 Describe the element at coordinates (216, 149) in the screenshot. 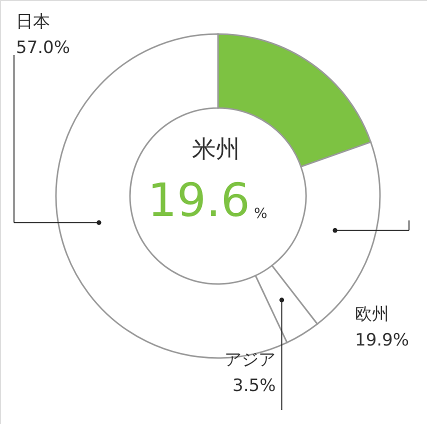

I see `slice-label: 米州` at that location.